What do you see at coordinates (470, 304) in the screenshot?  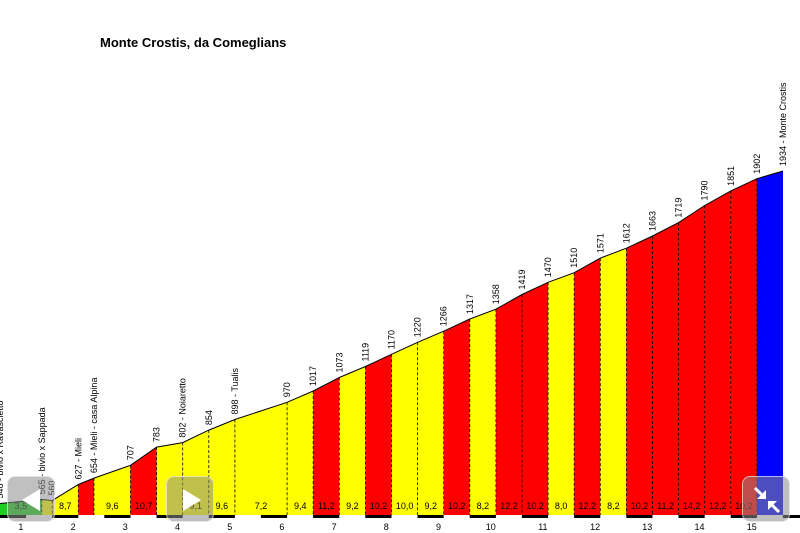 I see `altitude-label: 1317` at bounding box center [470, 304].